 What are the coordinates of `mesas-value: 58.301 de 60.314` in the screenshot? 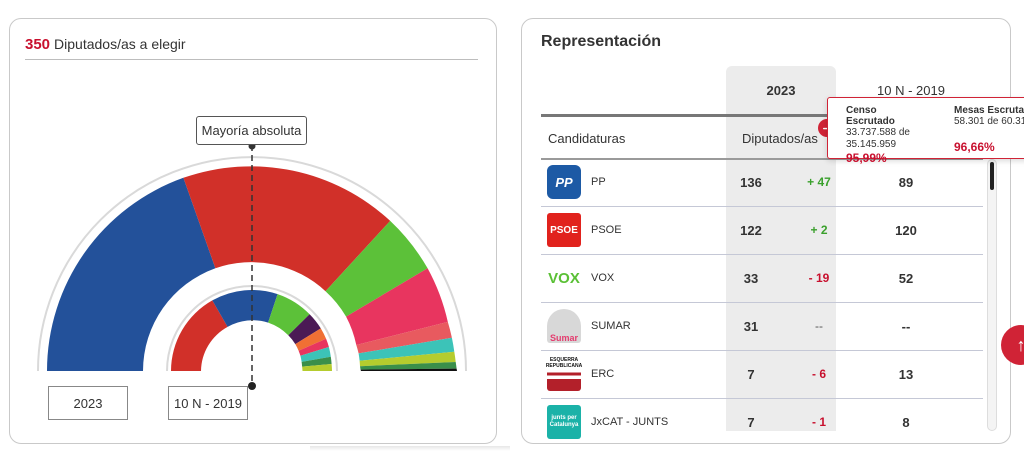 It's located at (989, 121).